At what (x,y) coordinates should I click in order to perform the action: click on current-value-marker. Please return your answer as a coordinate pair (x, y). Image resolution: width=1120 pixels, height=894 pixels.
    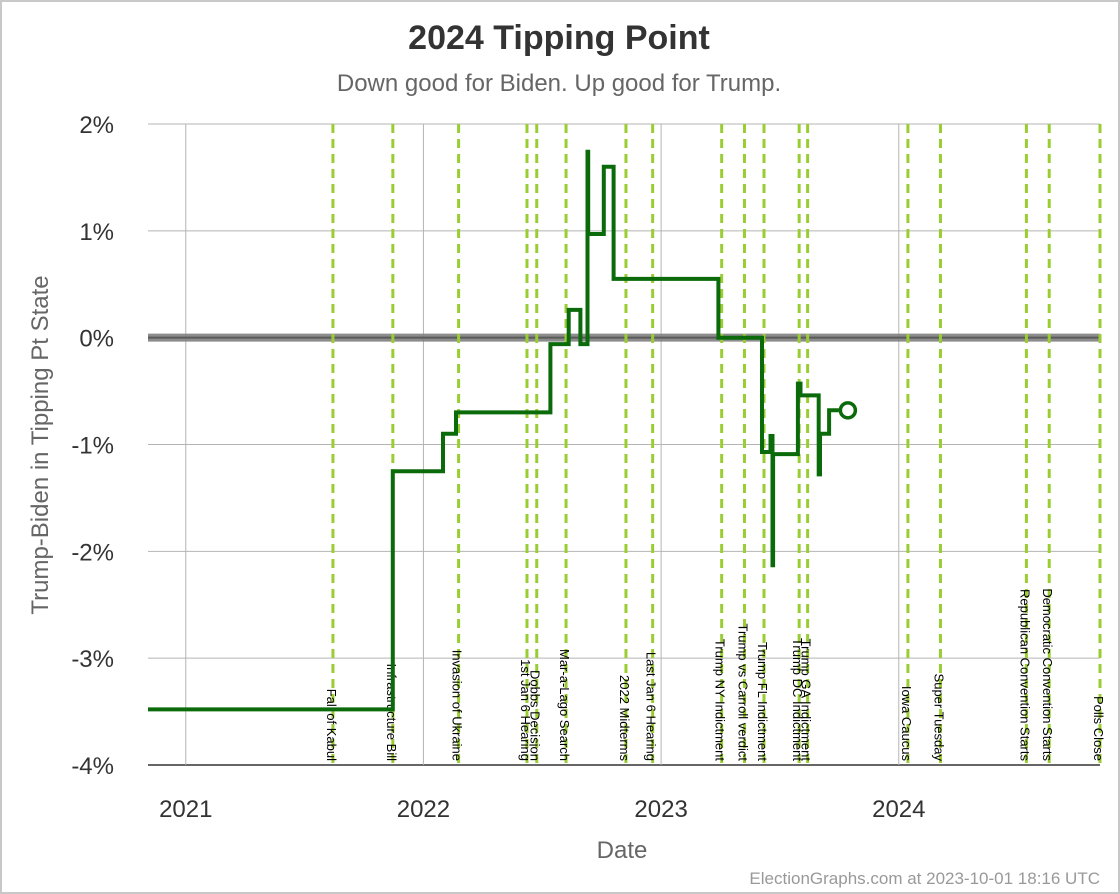
    Looking at the image, I should click on (848, 410).